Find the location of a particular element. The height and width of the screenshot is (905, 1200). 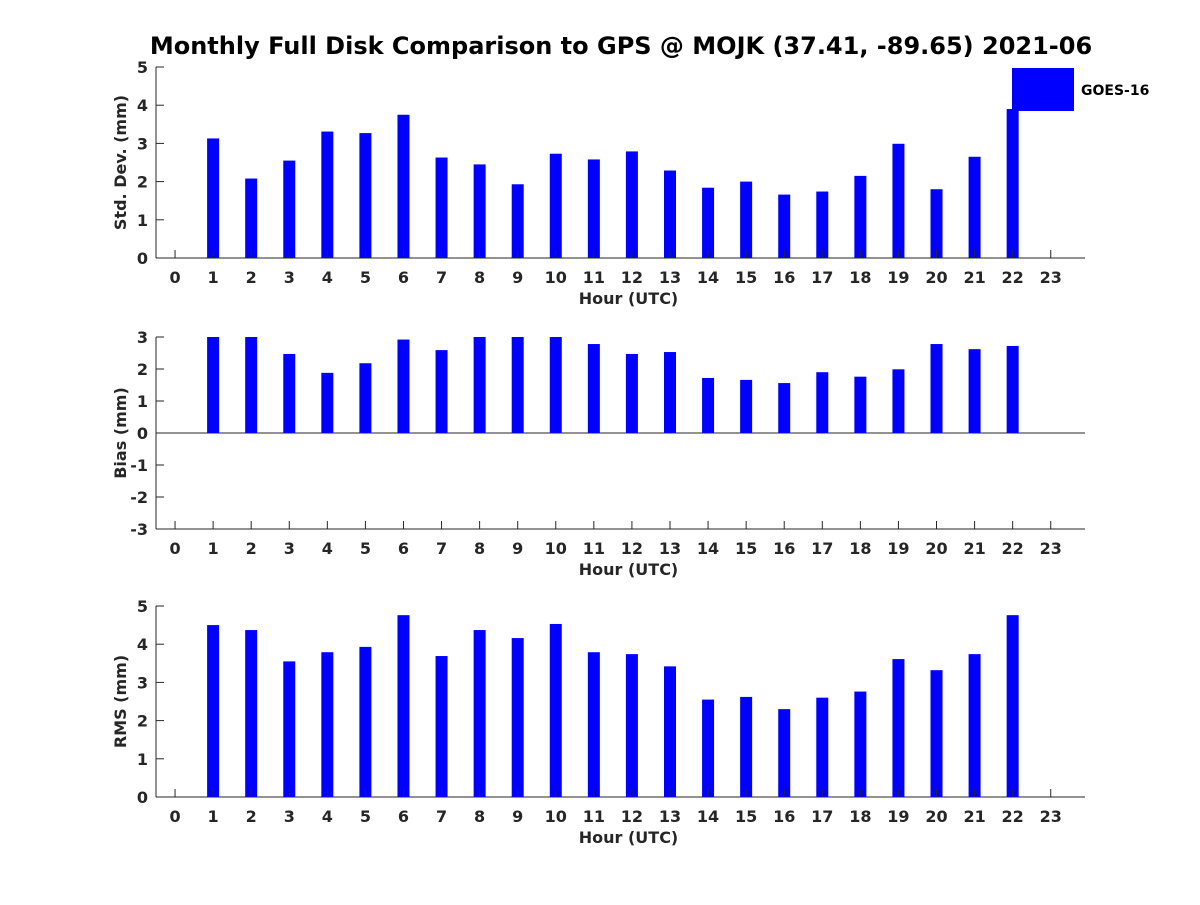

x-tick-label: 14 is located at coordinates (708, 816).